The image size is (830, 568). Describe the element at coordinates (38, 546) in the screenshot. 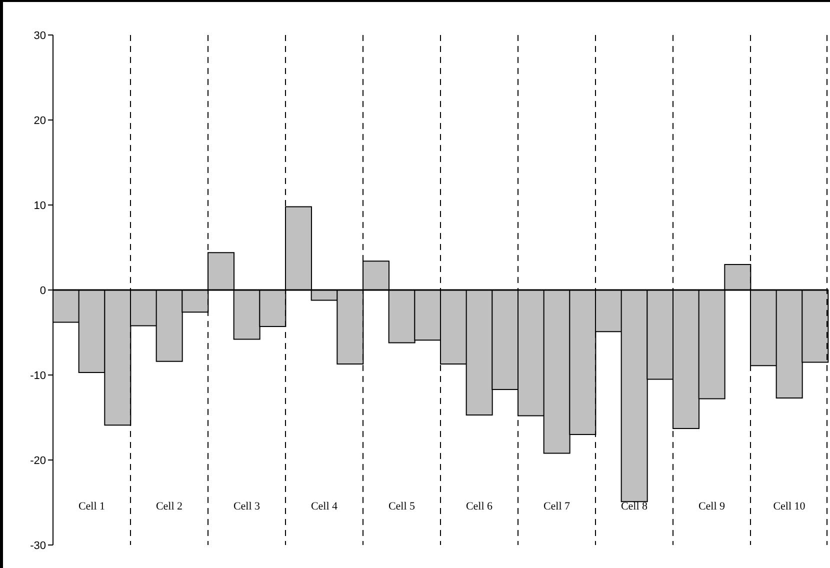

I see `y-tick-label: -30` at that location.